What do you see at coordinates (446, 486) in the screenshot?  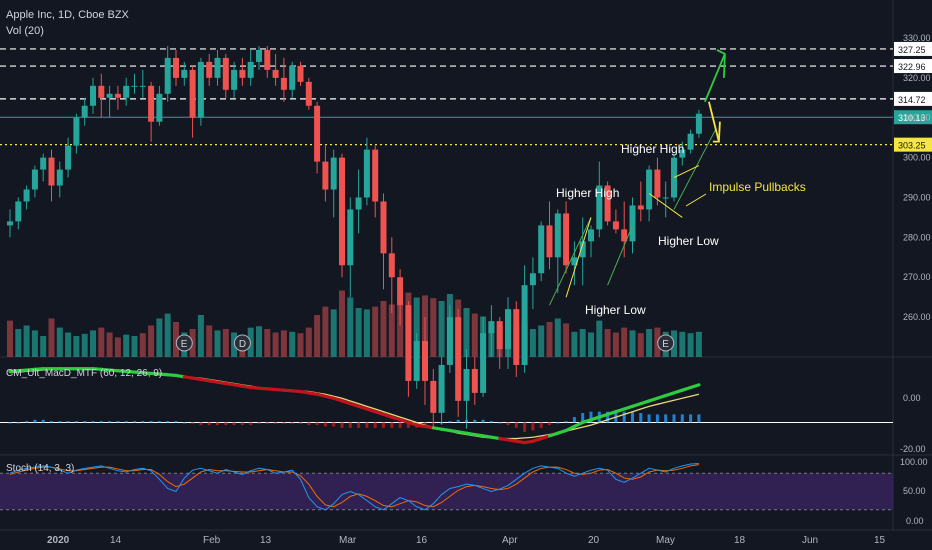 I see `stoch-pane` at bounding box center [446, 486].